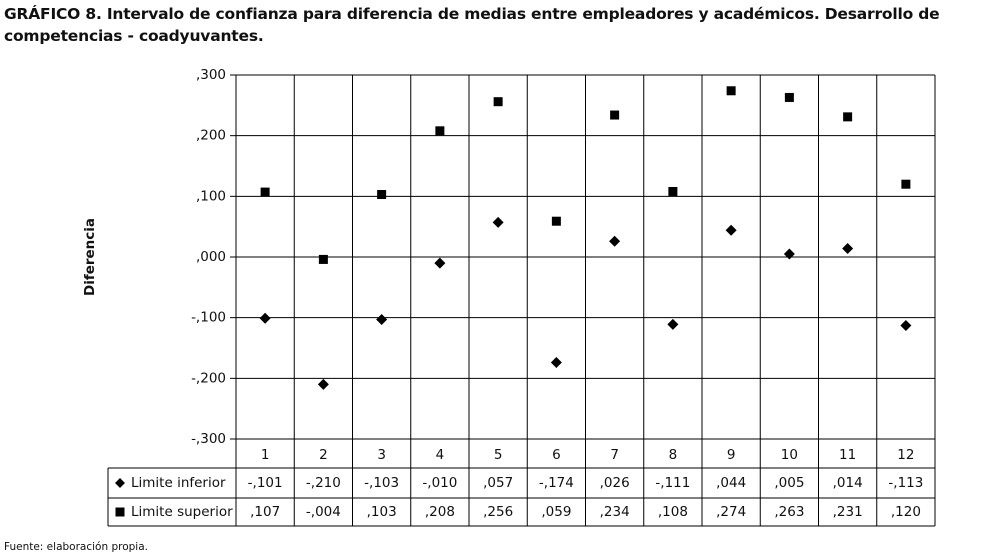 The height and width of the screenshot is (558, 998). What do you see at coordinates (615, 483) in the screenshot?
I see `table-value: ,026` at bounding box center [615, 483].